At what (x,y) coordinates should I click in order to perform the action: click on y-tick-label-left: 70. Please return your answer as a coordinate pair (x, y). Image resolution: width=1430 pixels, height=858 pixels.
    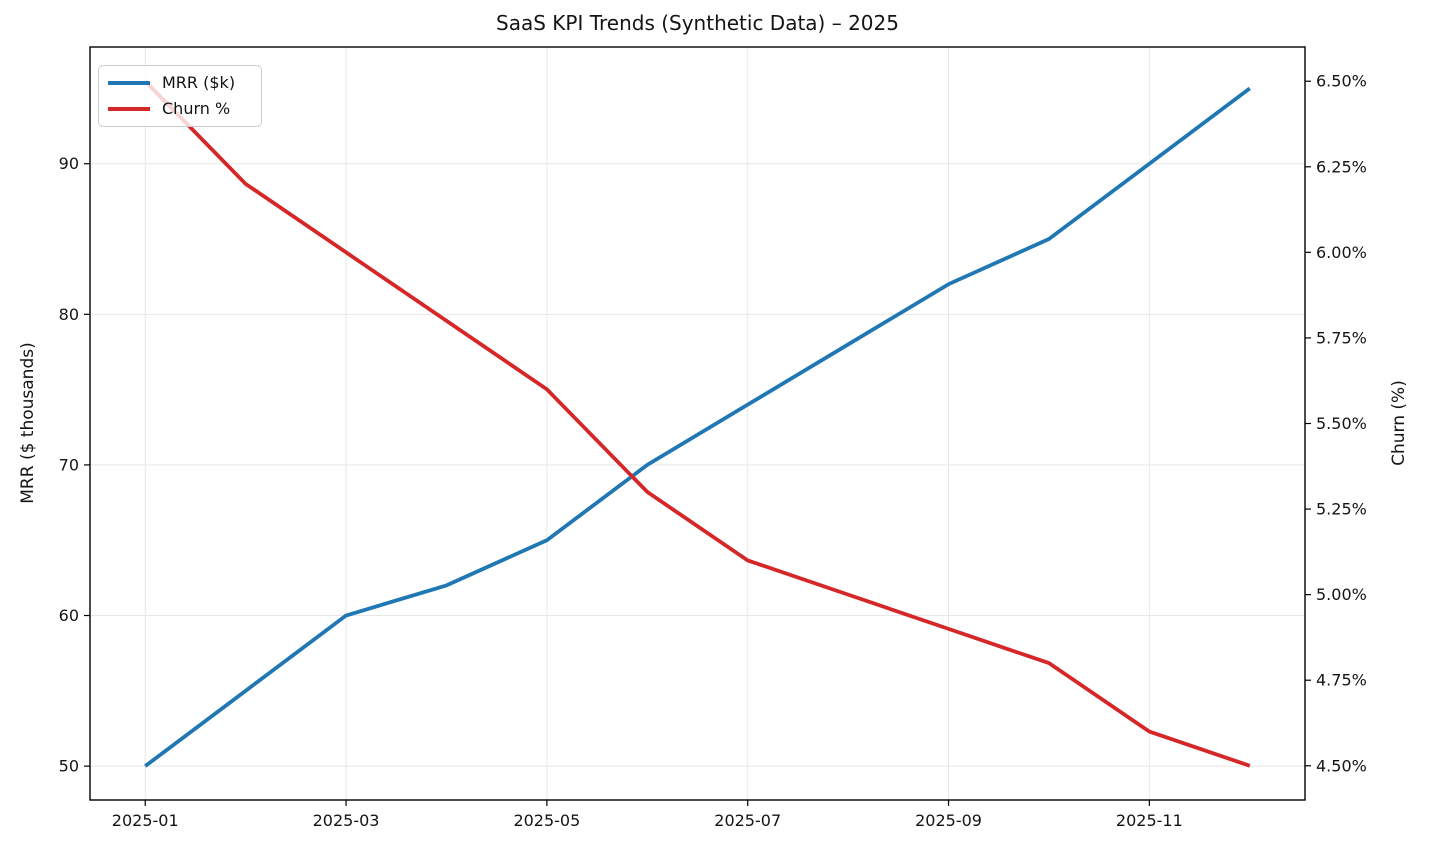
    Looking at the image, I should click on (69, 464).